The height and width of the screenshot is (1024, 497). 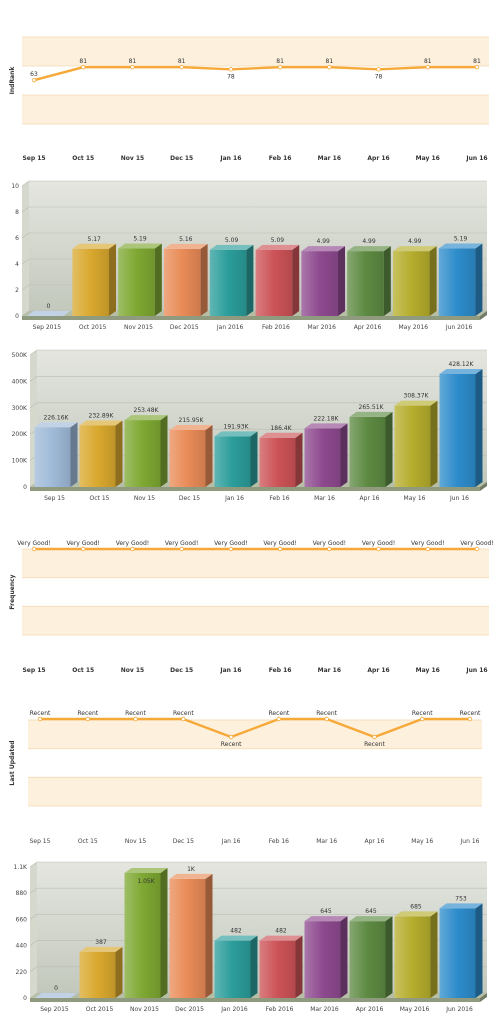 What do you see at coordinates (147, 410) in the screenshot?
I see `bar-value-label: 253.48K` at bounding box center [147, 410].